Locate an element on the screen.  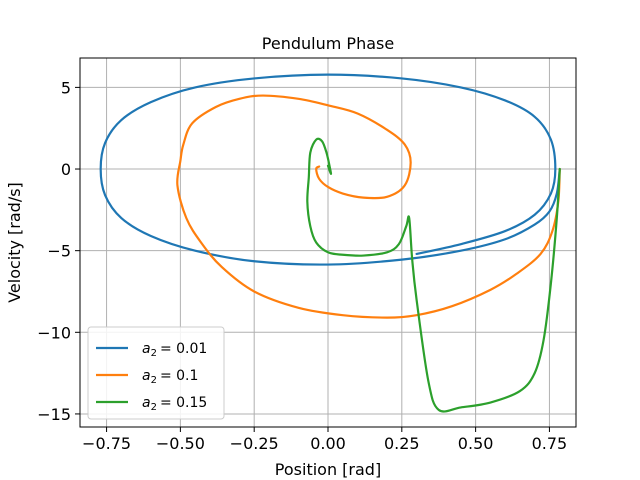
legend-box is located at coordinates (156, 373).